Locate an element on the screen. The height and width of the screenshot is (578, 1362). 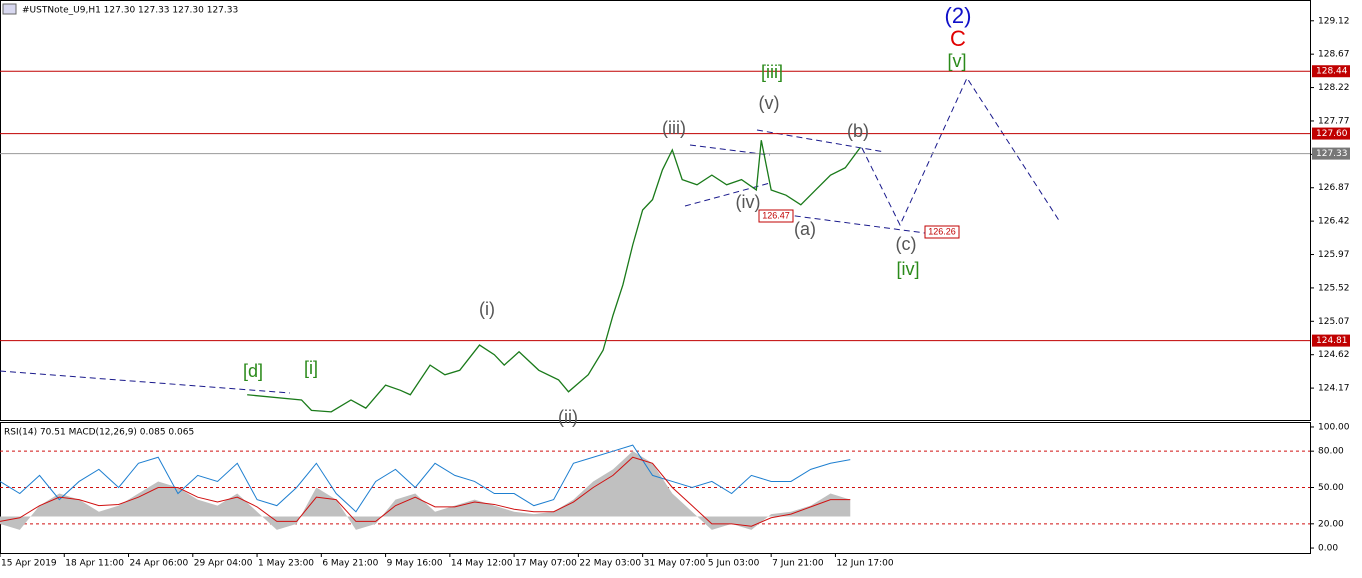
last-price-box is located at coordinates (1331, 153).